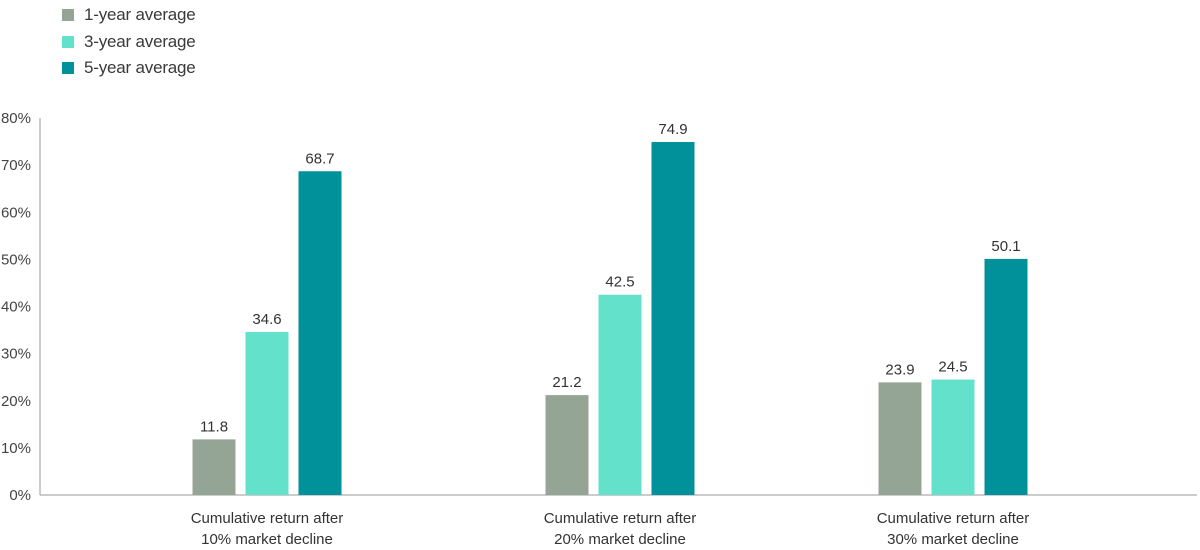 The height and width of the screenshot is (550, 1200). What do you see at coordinates (319, 158) in the screenshot?
I see `data-label: 68.7` at bounding box center [319, 158].